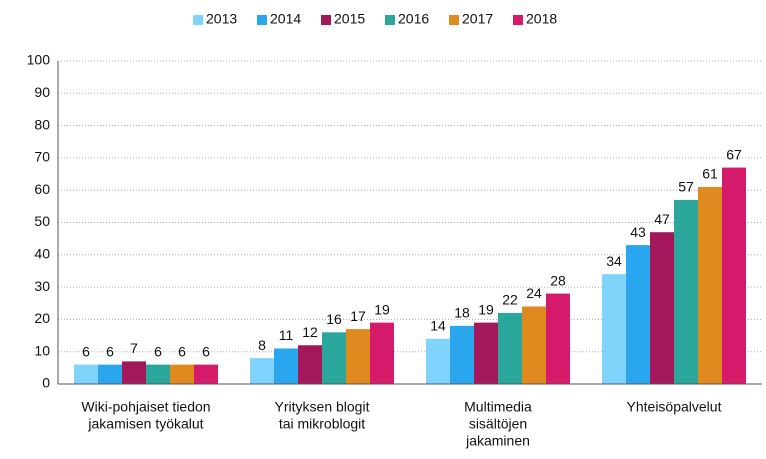 Image resolution: width=766 pixels, height=459 pixels. What do you see at coordinates (662, 219) in the screenshot?
I see `value-label: 47` at bounding box center [662, 219].